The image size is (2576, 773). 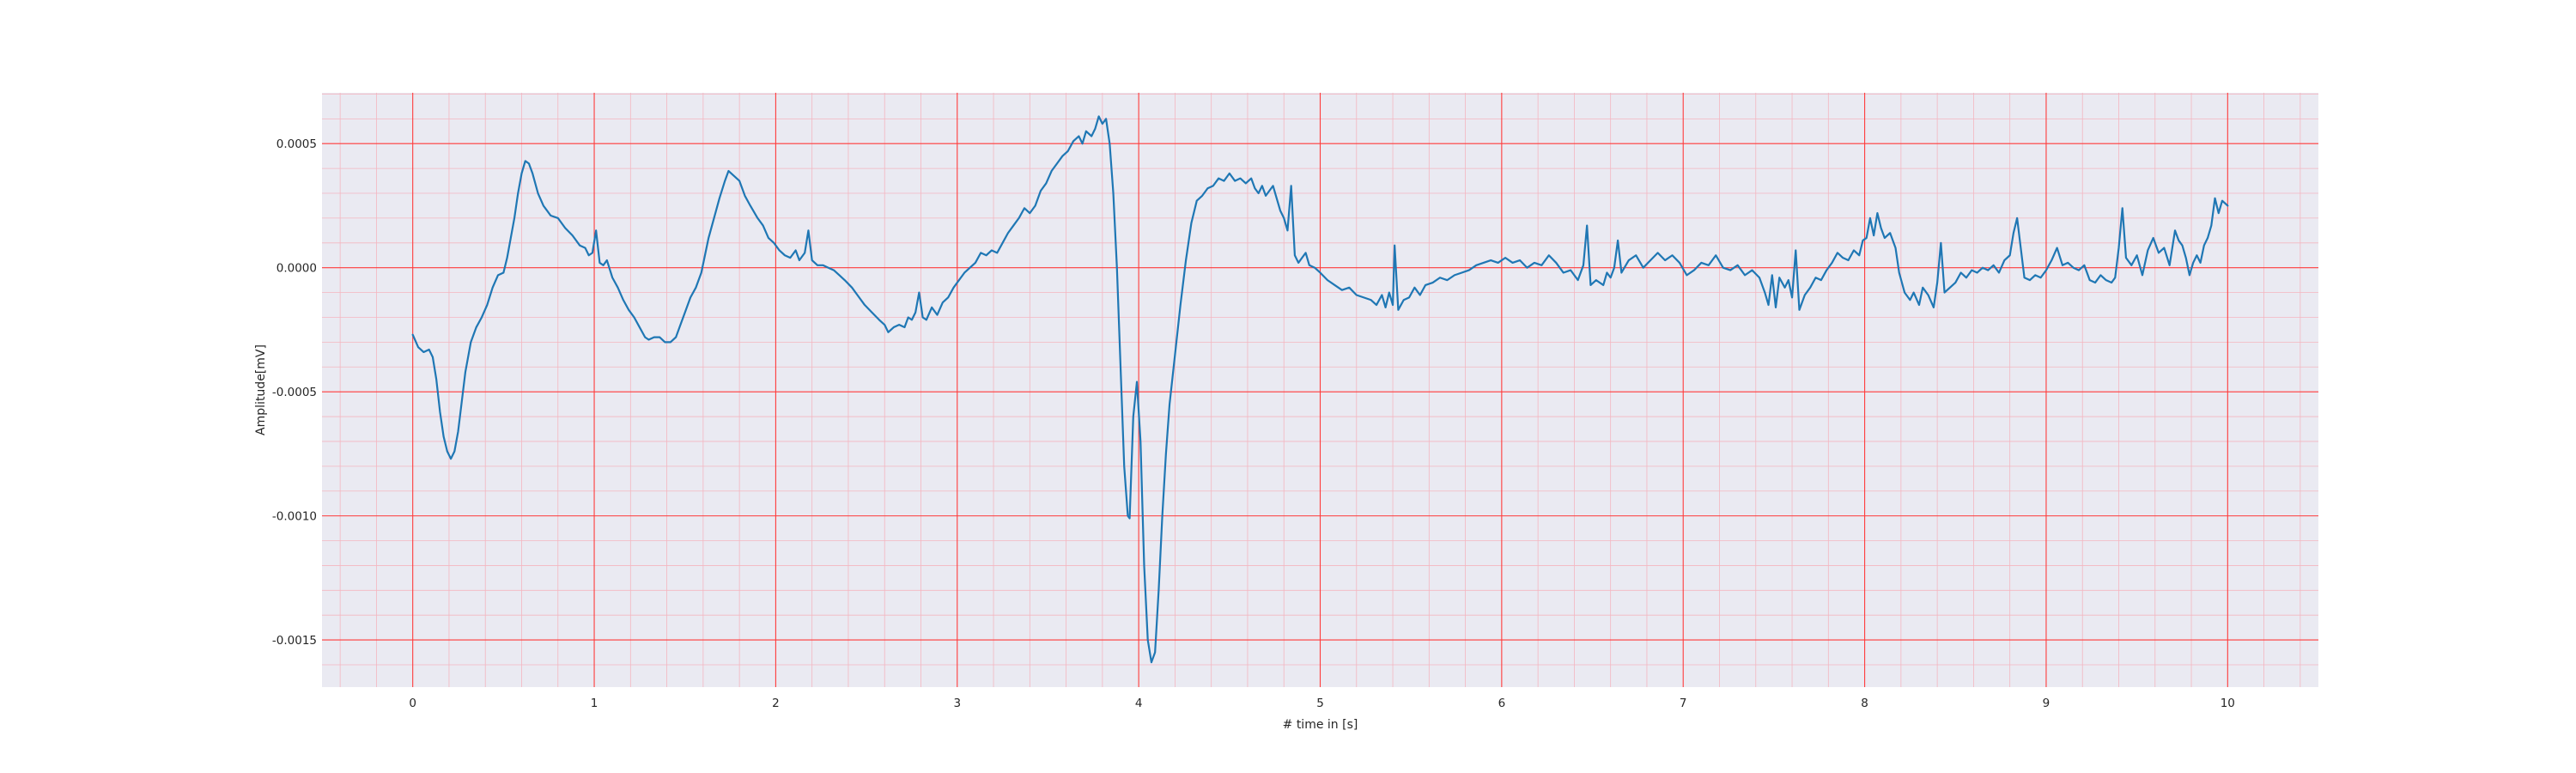 I want to click on x-tick-labels: 0 1 2 3 4 5 6 7 8 9 10, so click(x=1322, y=703).